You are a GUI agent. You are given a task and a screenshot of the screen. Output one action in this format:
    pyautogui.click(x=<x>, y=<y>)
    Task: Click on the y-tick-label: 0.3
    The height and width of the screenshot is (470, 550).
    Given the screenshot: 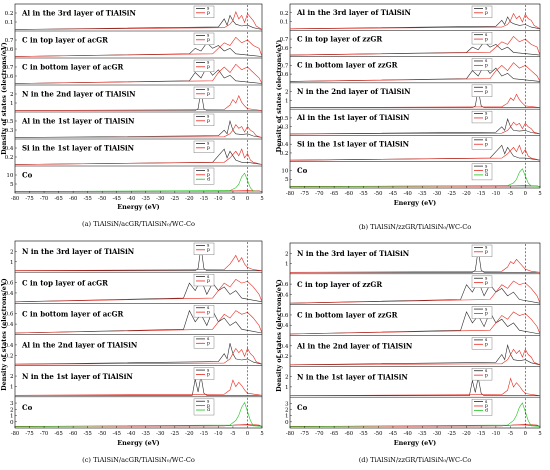 What is the action you would take?
    pyautogui.click(x=9, y=131)
    